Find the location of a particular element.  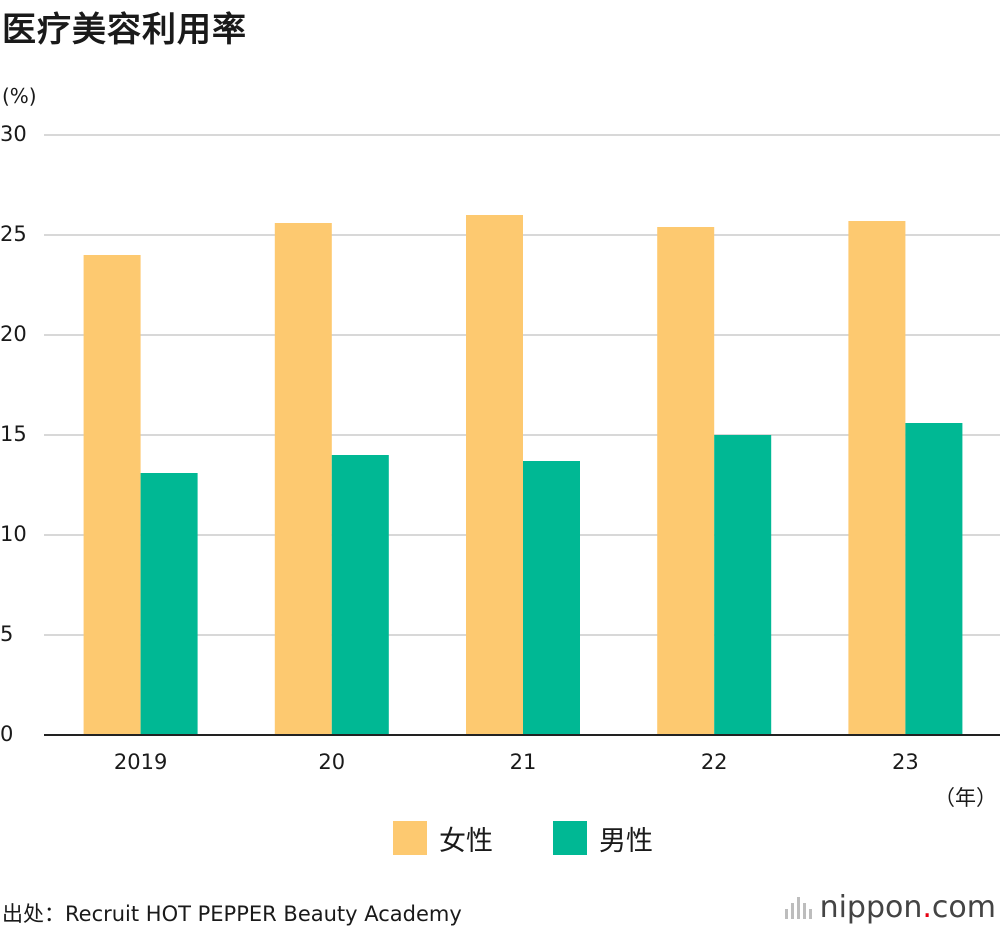

logo-suffix: com is located at coordinates (963, 907).